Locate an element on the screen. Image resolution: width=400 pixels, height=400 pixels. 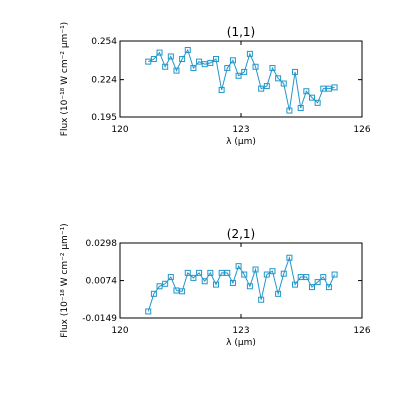
y-tick-label: 0.195 is located at coordinates (104, 118).